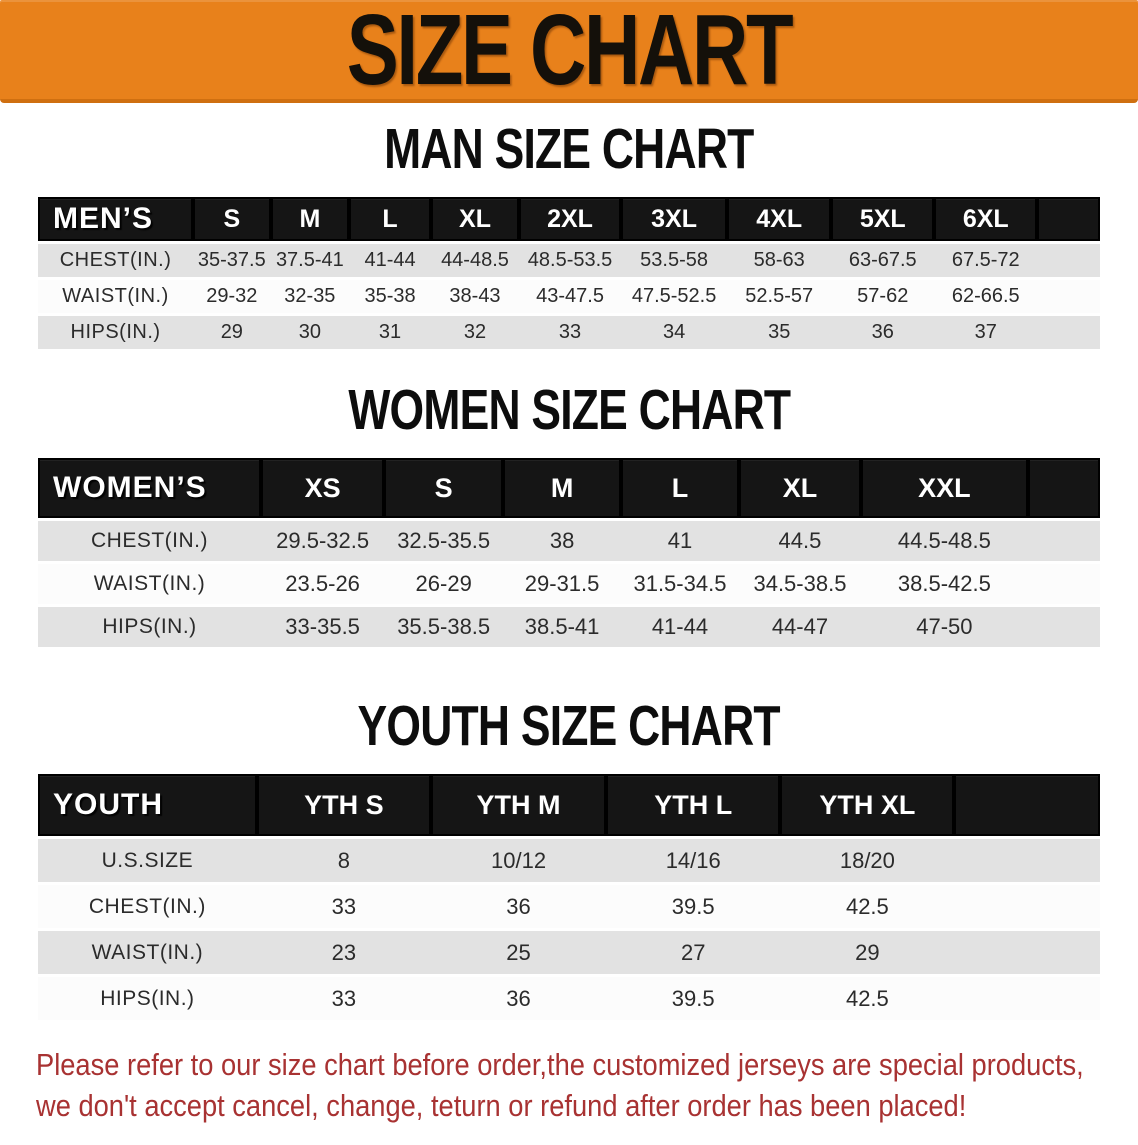  I want to click on size-value-cell: 38, so click(562, 540).